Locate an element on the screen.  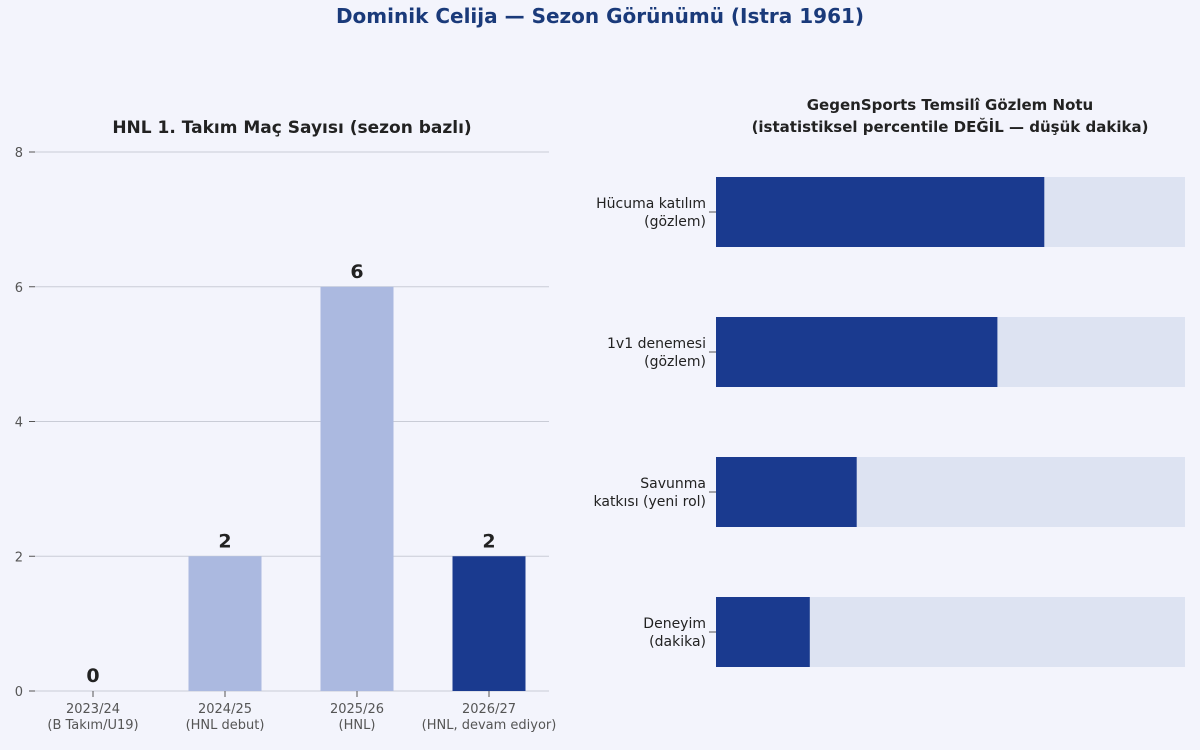
y-tick-label: 8 is located at coordinates (19, 153).